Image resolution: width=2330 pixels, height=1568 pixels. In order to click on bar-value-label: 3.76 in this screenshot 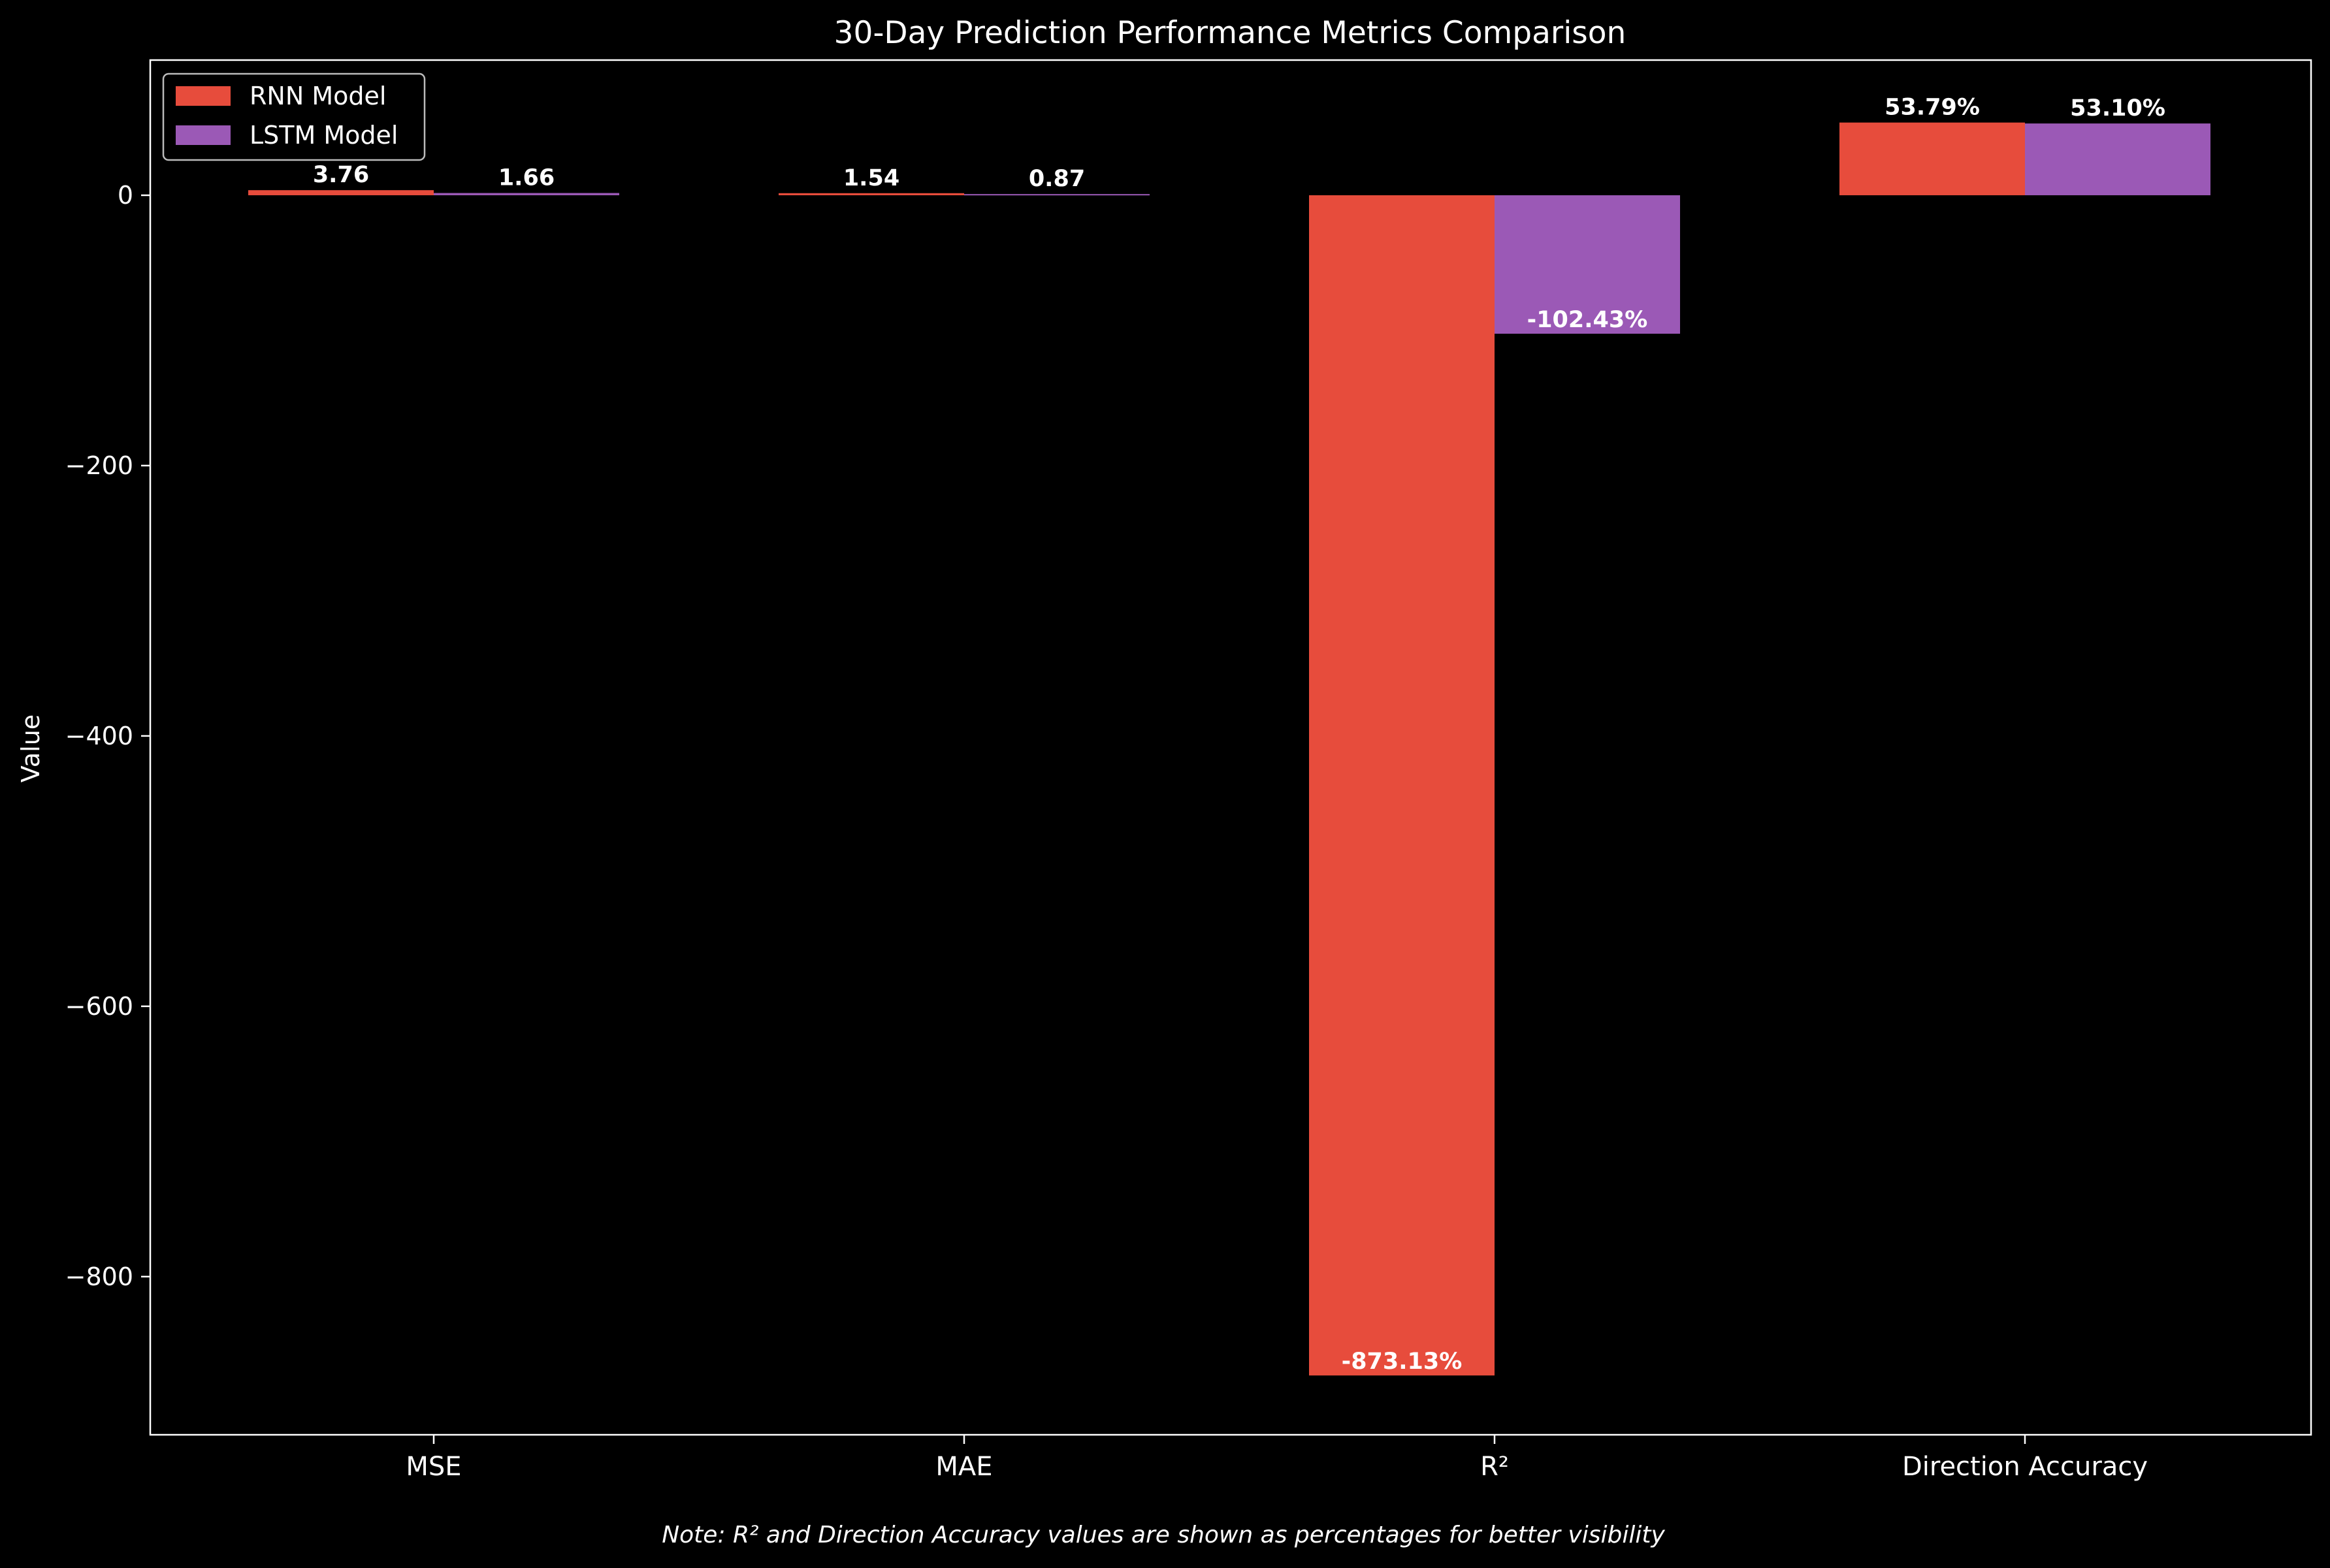, I will do `click(341, 175)`.